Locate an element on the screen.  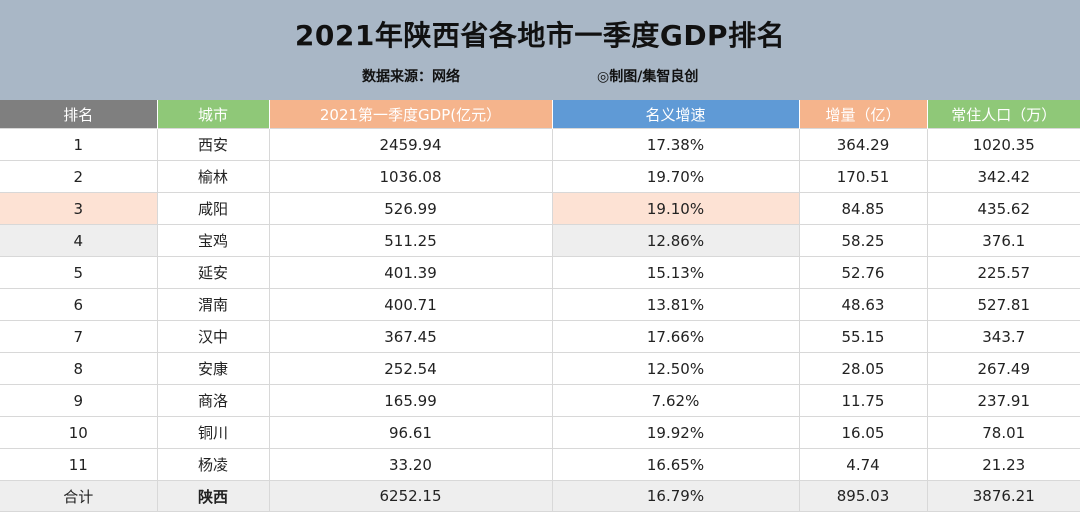
cell-gdp: 252.54 is located at coordinates (411, 368).